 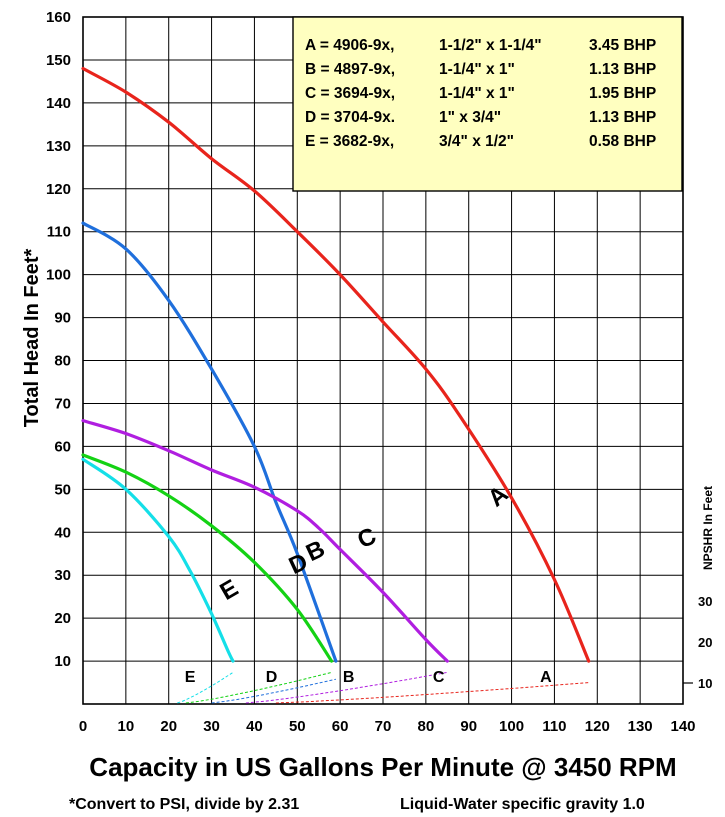 What do you see at coordinates (297, 726) in the screenshot?
I see `x-tick-label: 50` at bounding box center [297, 726].